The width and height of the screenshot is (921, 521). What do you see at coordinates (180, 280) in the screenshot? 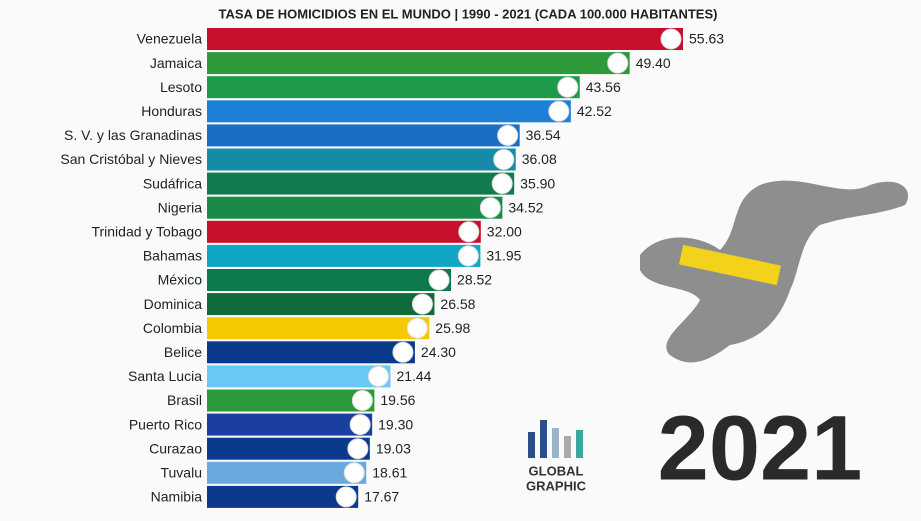
I see `category-label: México` at bounding box center [180, 280].